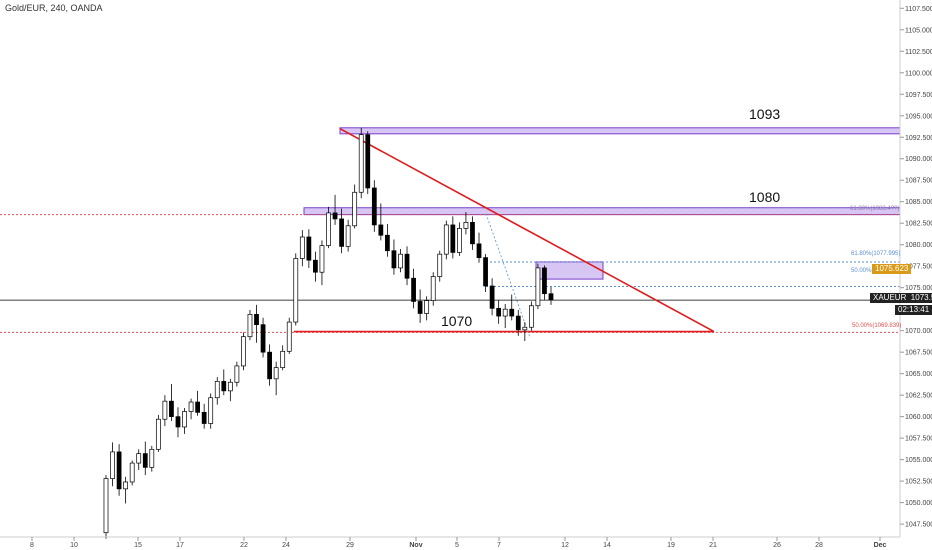 Image resolution: width=932 pixels, height=550 pixels. I want to click on y-tick-label: 1075.000, so click(918, 288).